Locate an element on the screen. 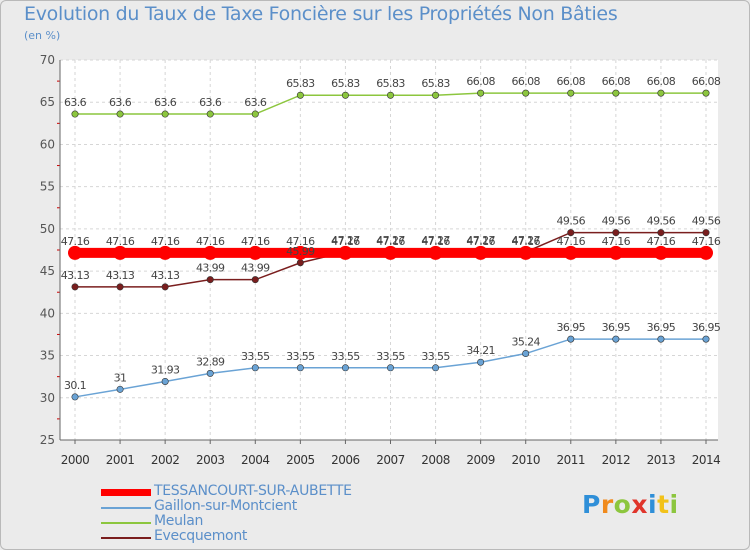 The height and width of the screenshot is (550, 750). legend-label: Meulan is located at coordinates (179, 521).